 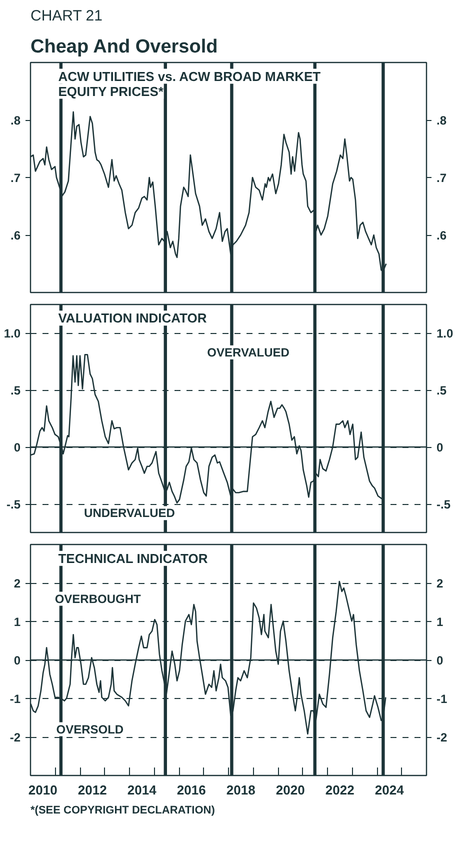 What do you see at coordinates (442, 737) in the screenshot?
I see `y2-tick-label: -2` at bounding box center [442, 737].